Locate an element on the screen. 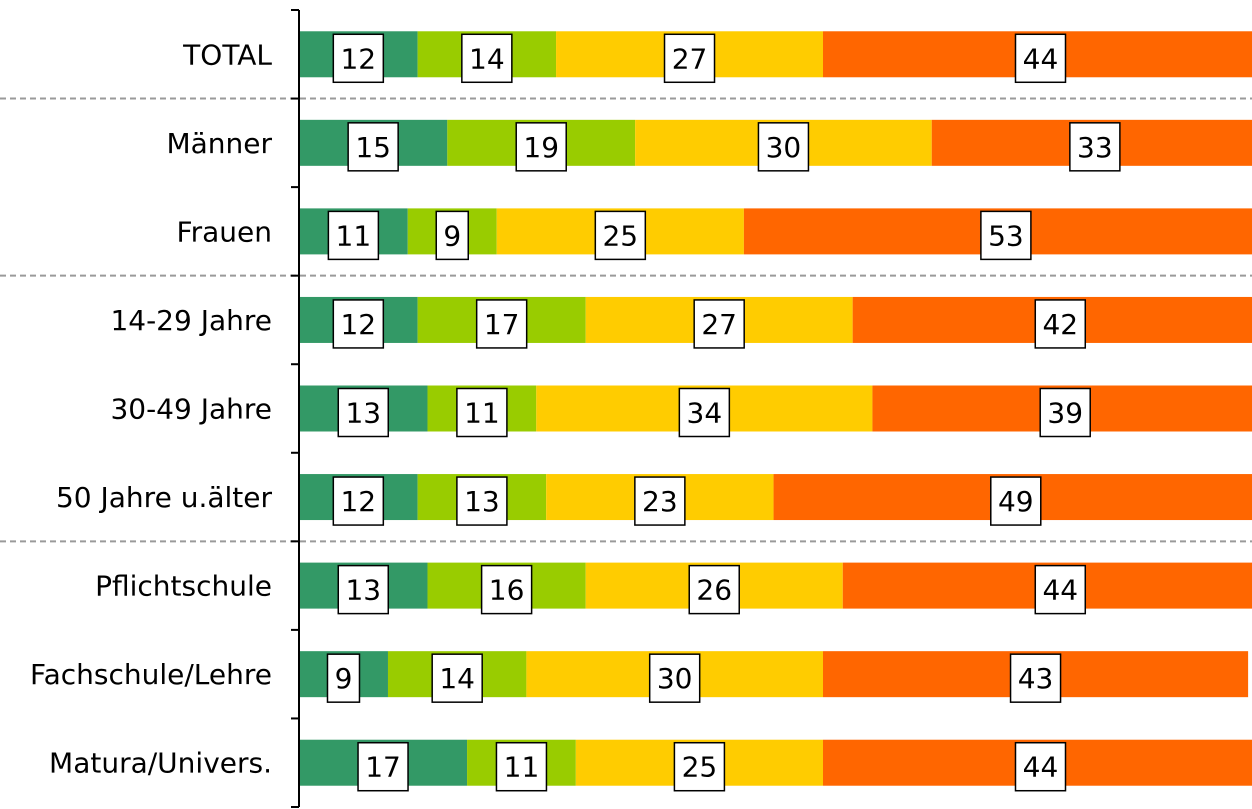 The image size is (1252, 809). data-label-text: 19 is located at coordinates (541, 147).